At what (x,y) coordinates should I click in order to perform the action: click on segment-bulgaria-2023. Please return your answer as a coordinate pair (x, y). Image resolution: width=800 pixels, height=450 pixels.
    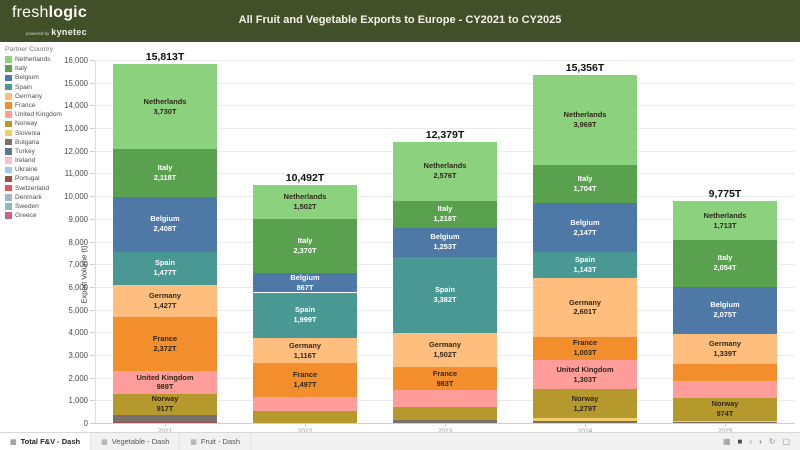
    Looking at the image, I should click on (445, 421).